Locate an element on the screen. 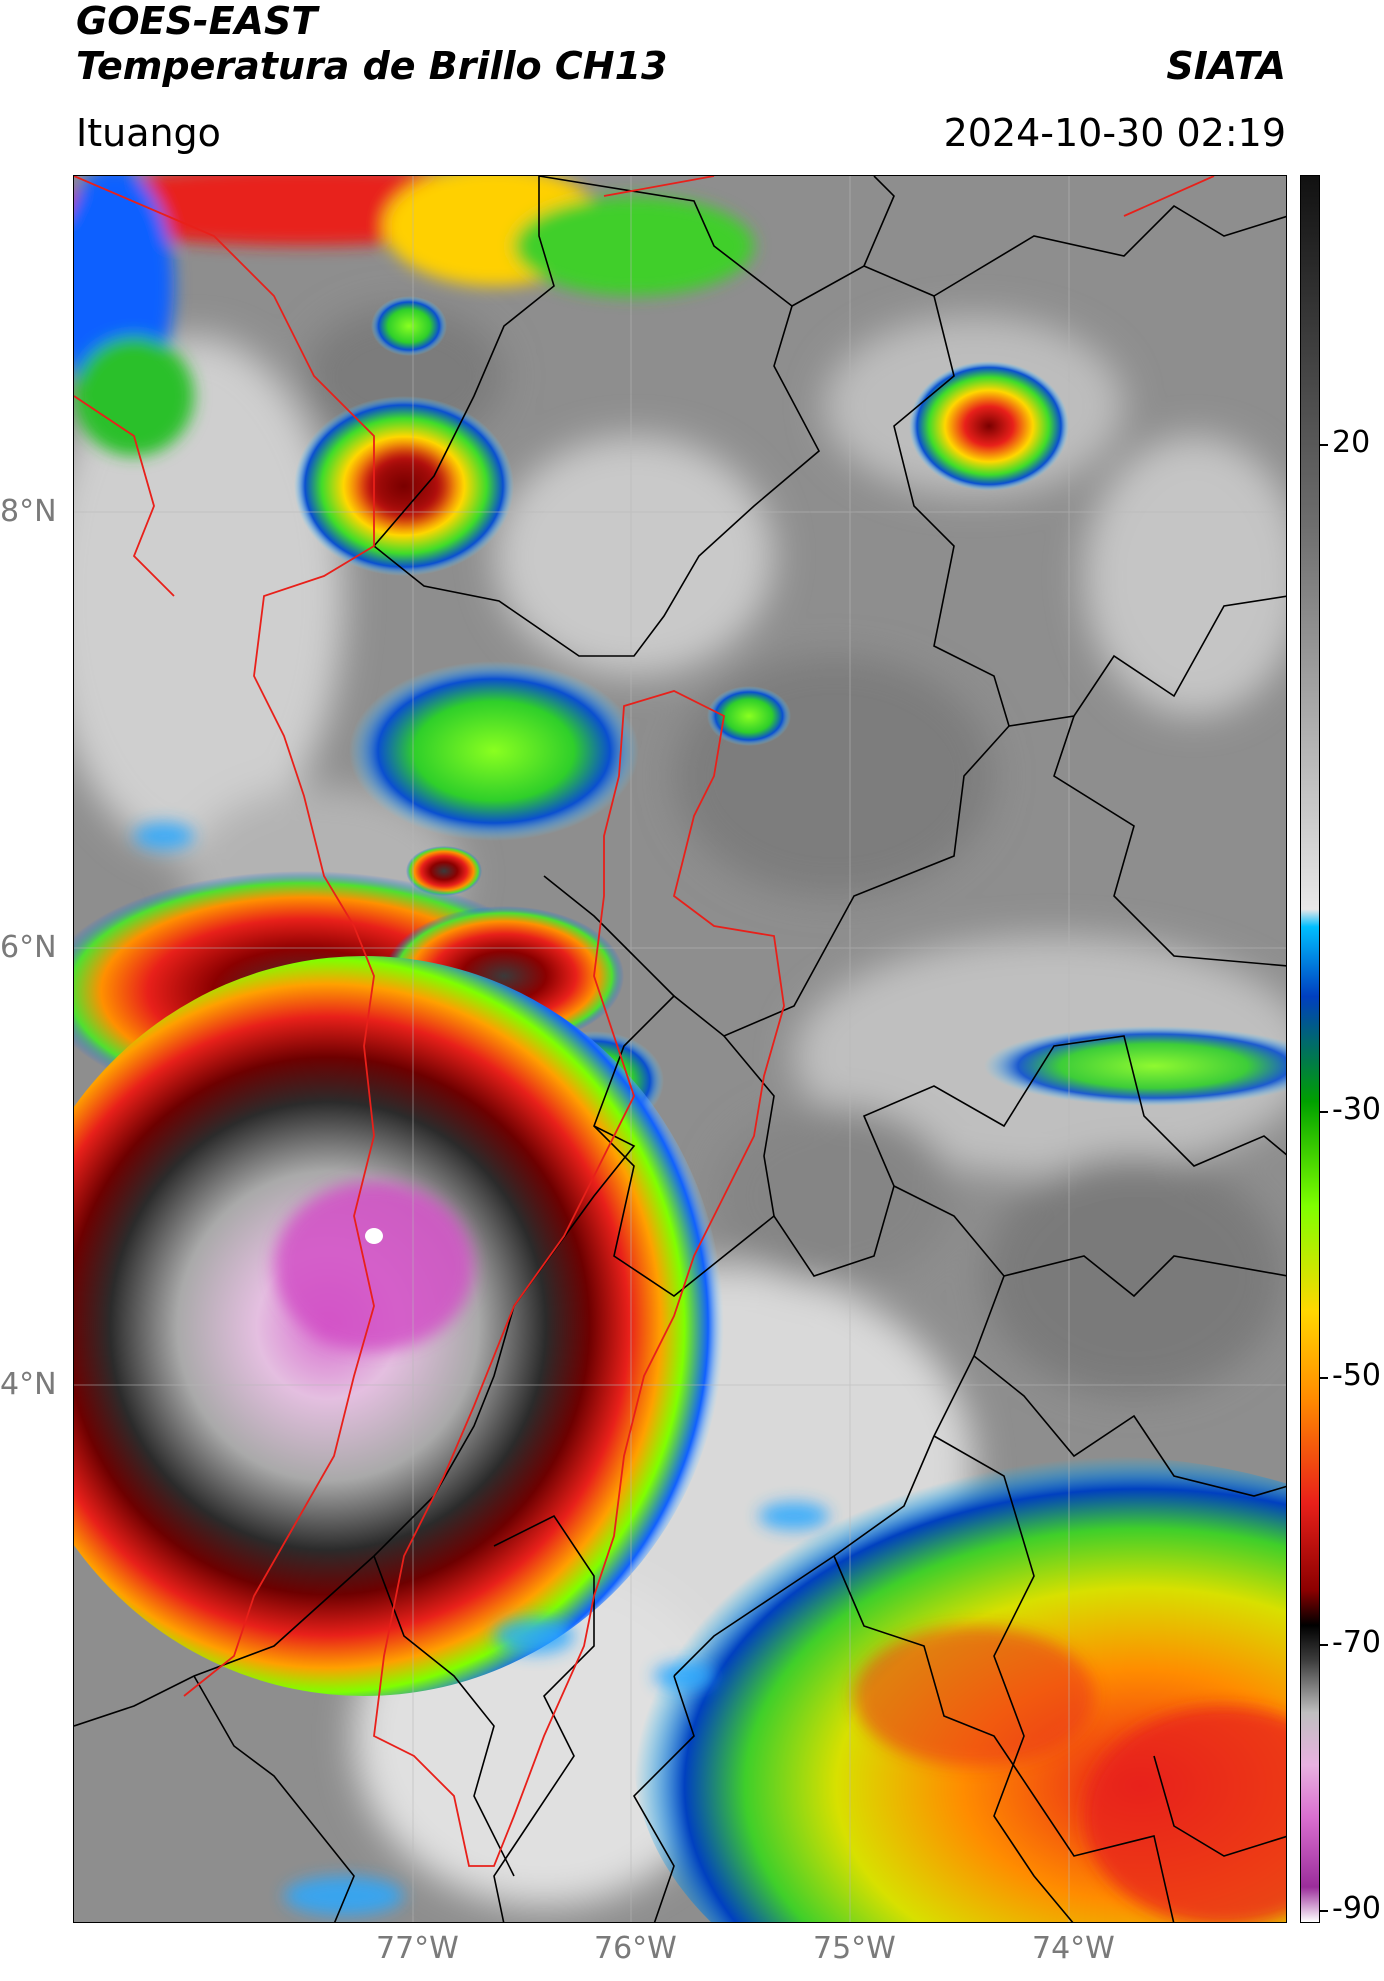  timestamp-label: 2024-10-30 02:19 is located at coordinates (1114, 133).